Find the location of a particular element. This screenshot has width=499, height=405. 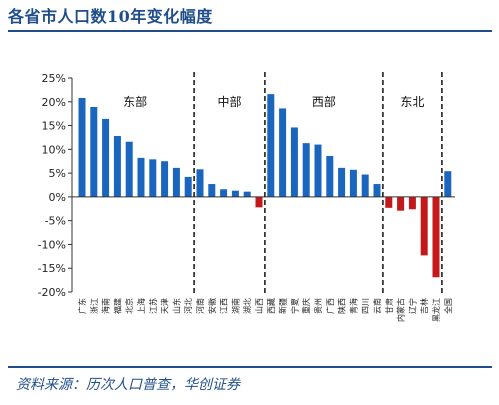

bar-云南 is located at coordinates (377, 190).